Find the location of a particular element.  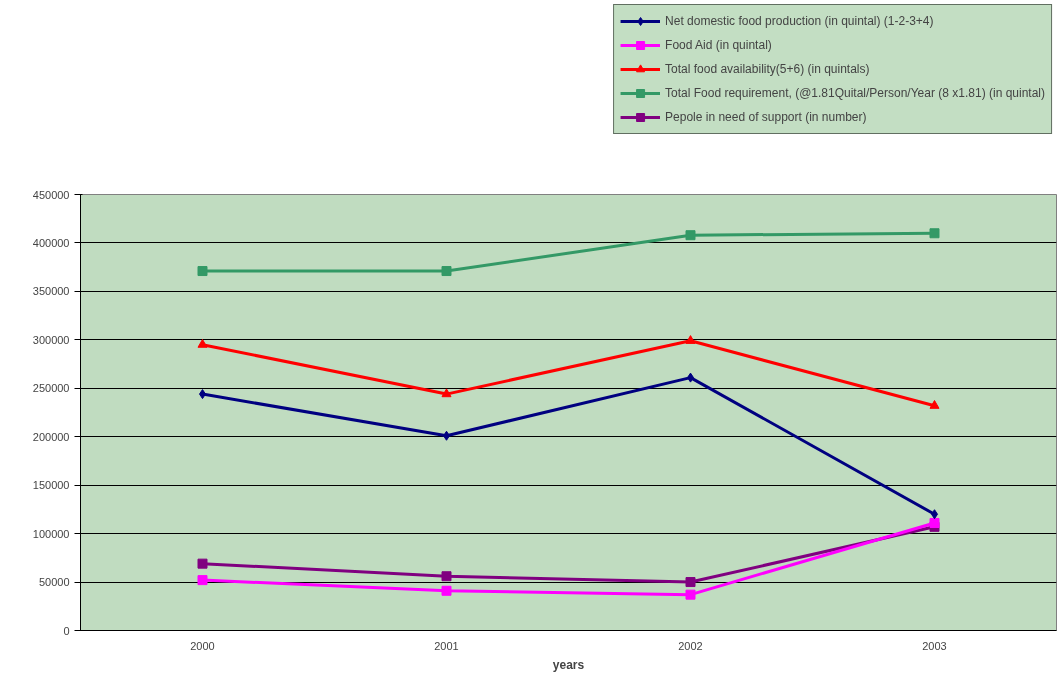

x-tick-label: 2000 is located at coordinates (202, 645).